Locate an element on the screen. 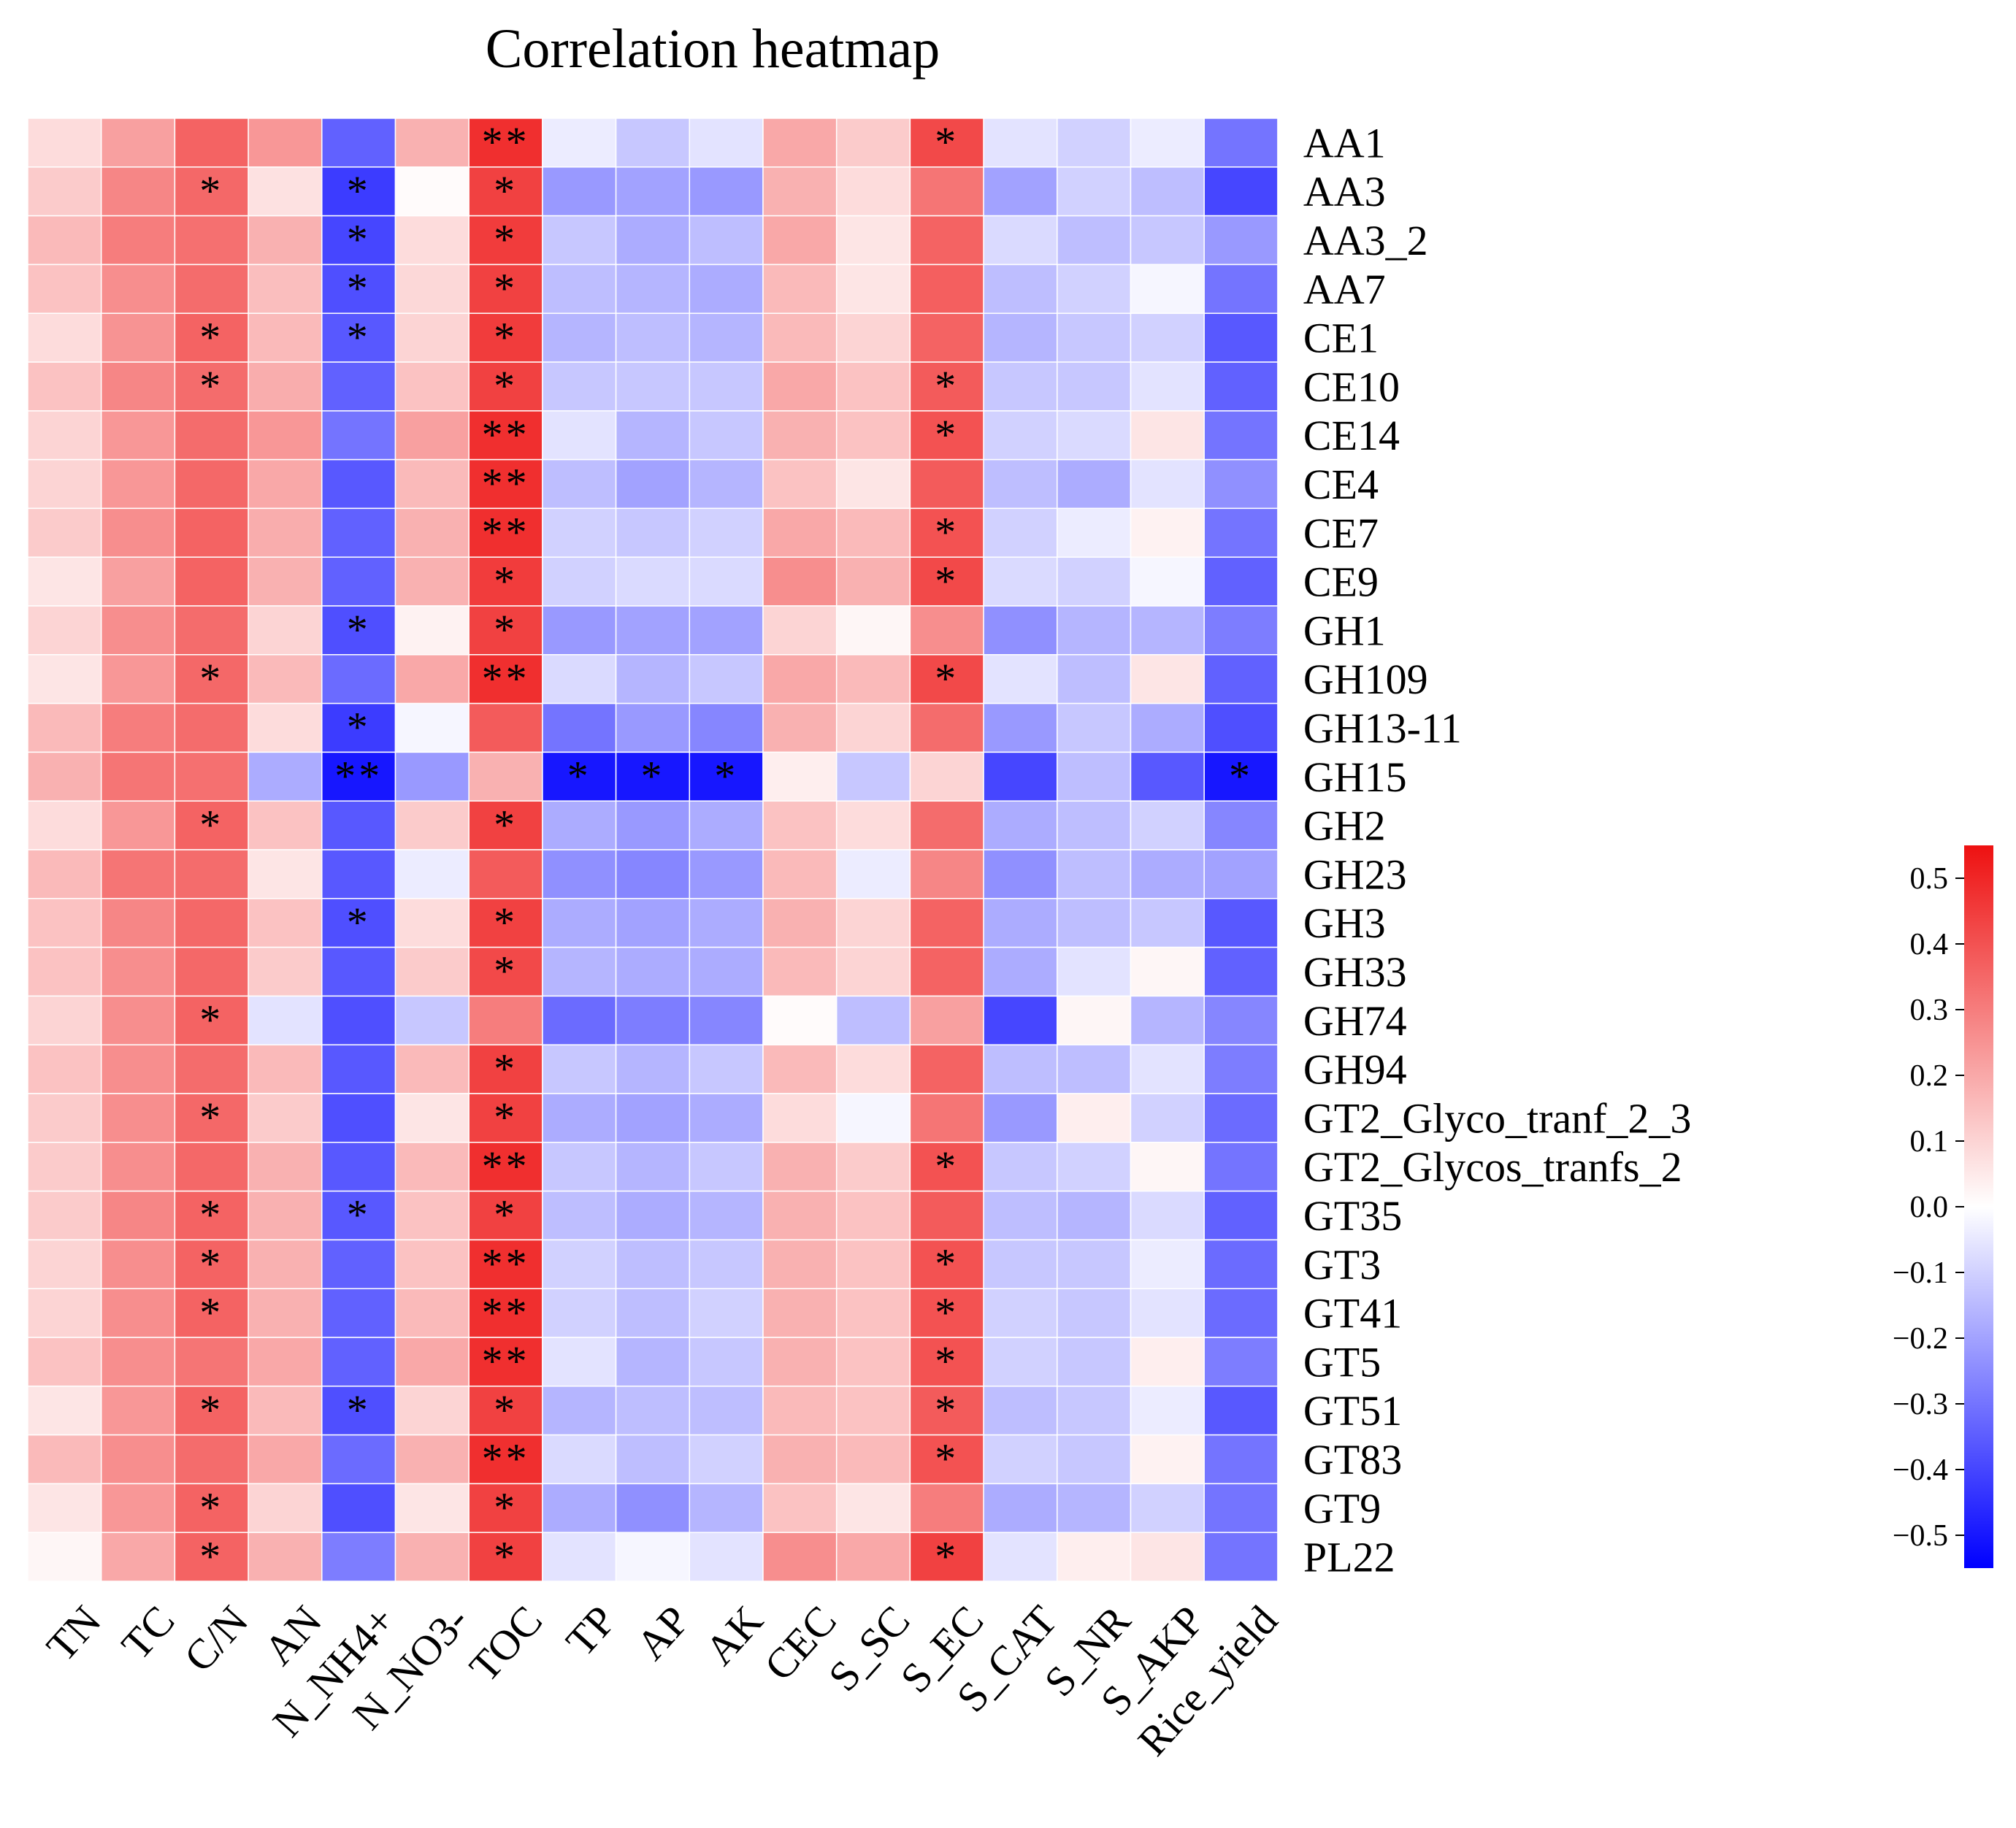 This screenshot has width=2016, height=1828. colorbar-tick-label: 0.2 is located at coordinates (1929, 1076).